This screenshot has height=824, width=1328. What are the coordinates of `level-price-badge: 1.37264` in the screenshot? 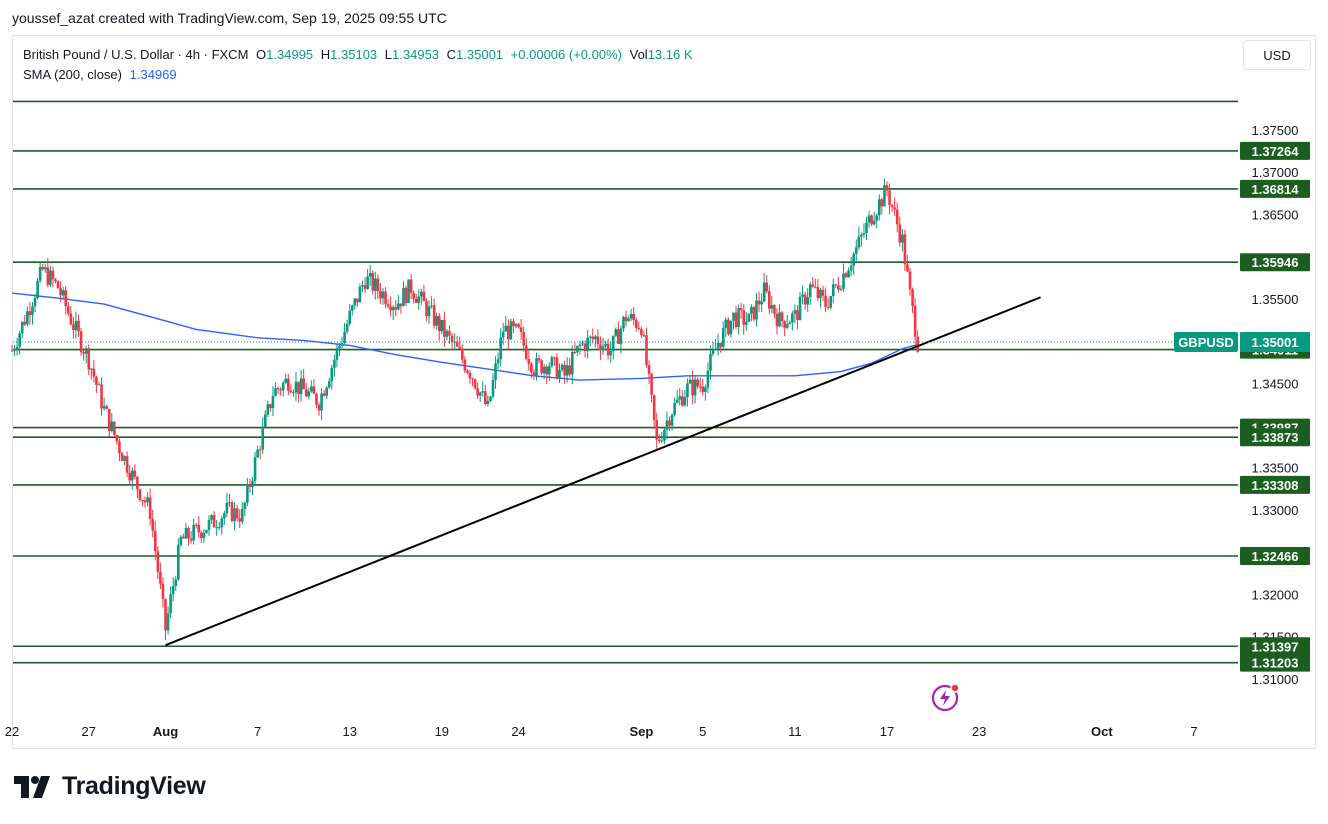 It's located at (1275, 150).